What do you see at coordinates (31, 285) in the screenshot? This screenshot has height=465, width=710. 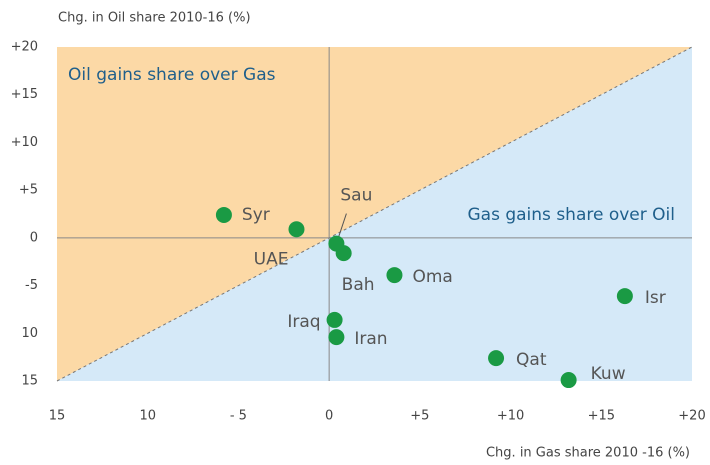 I see `y-tick-label: -5` at bounding box center [31, 285].